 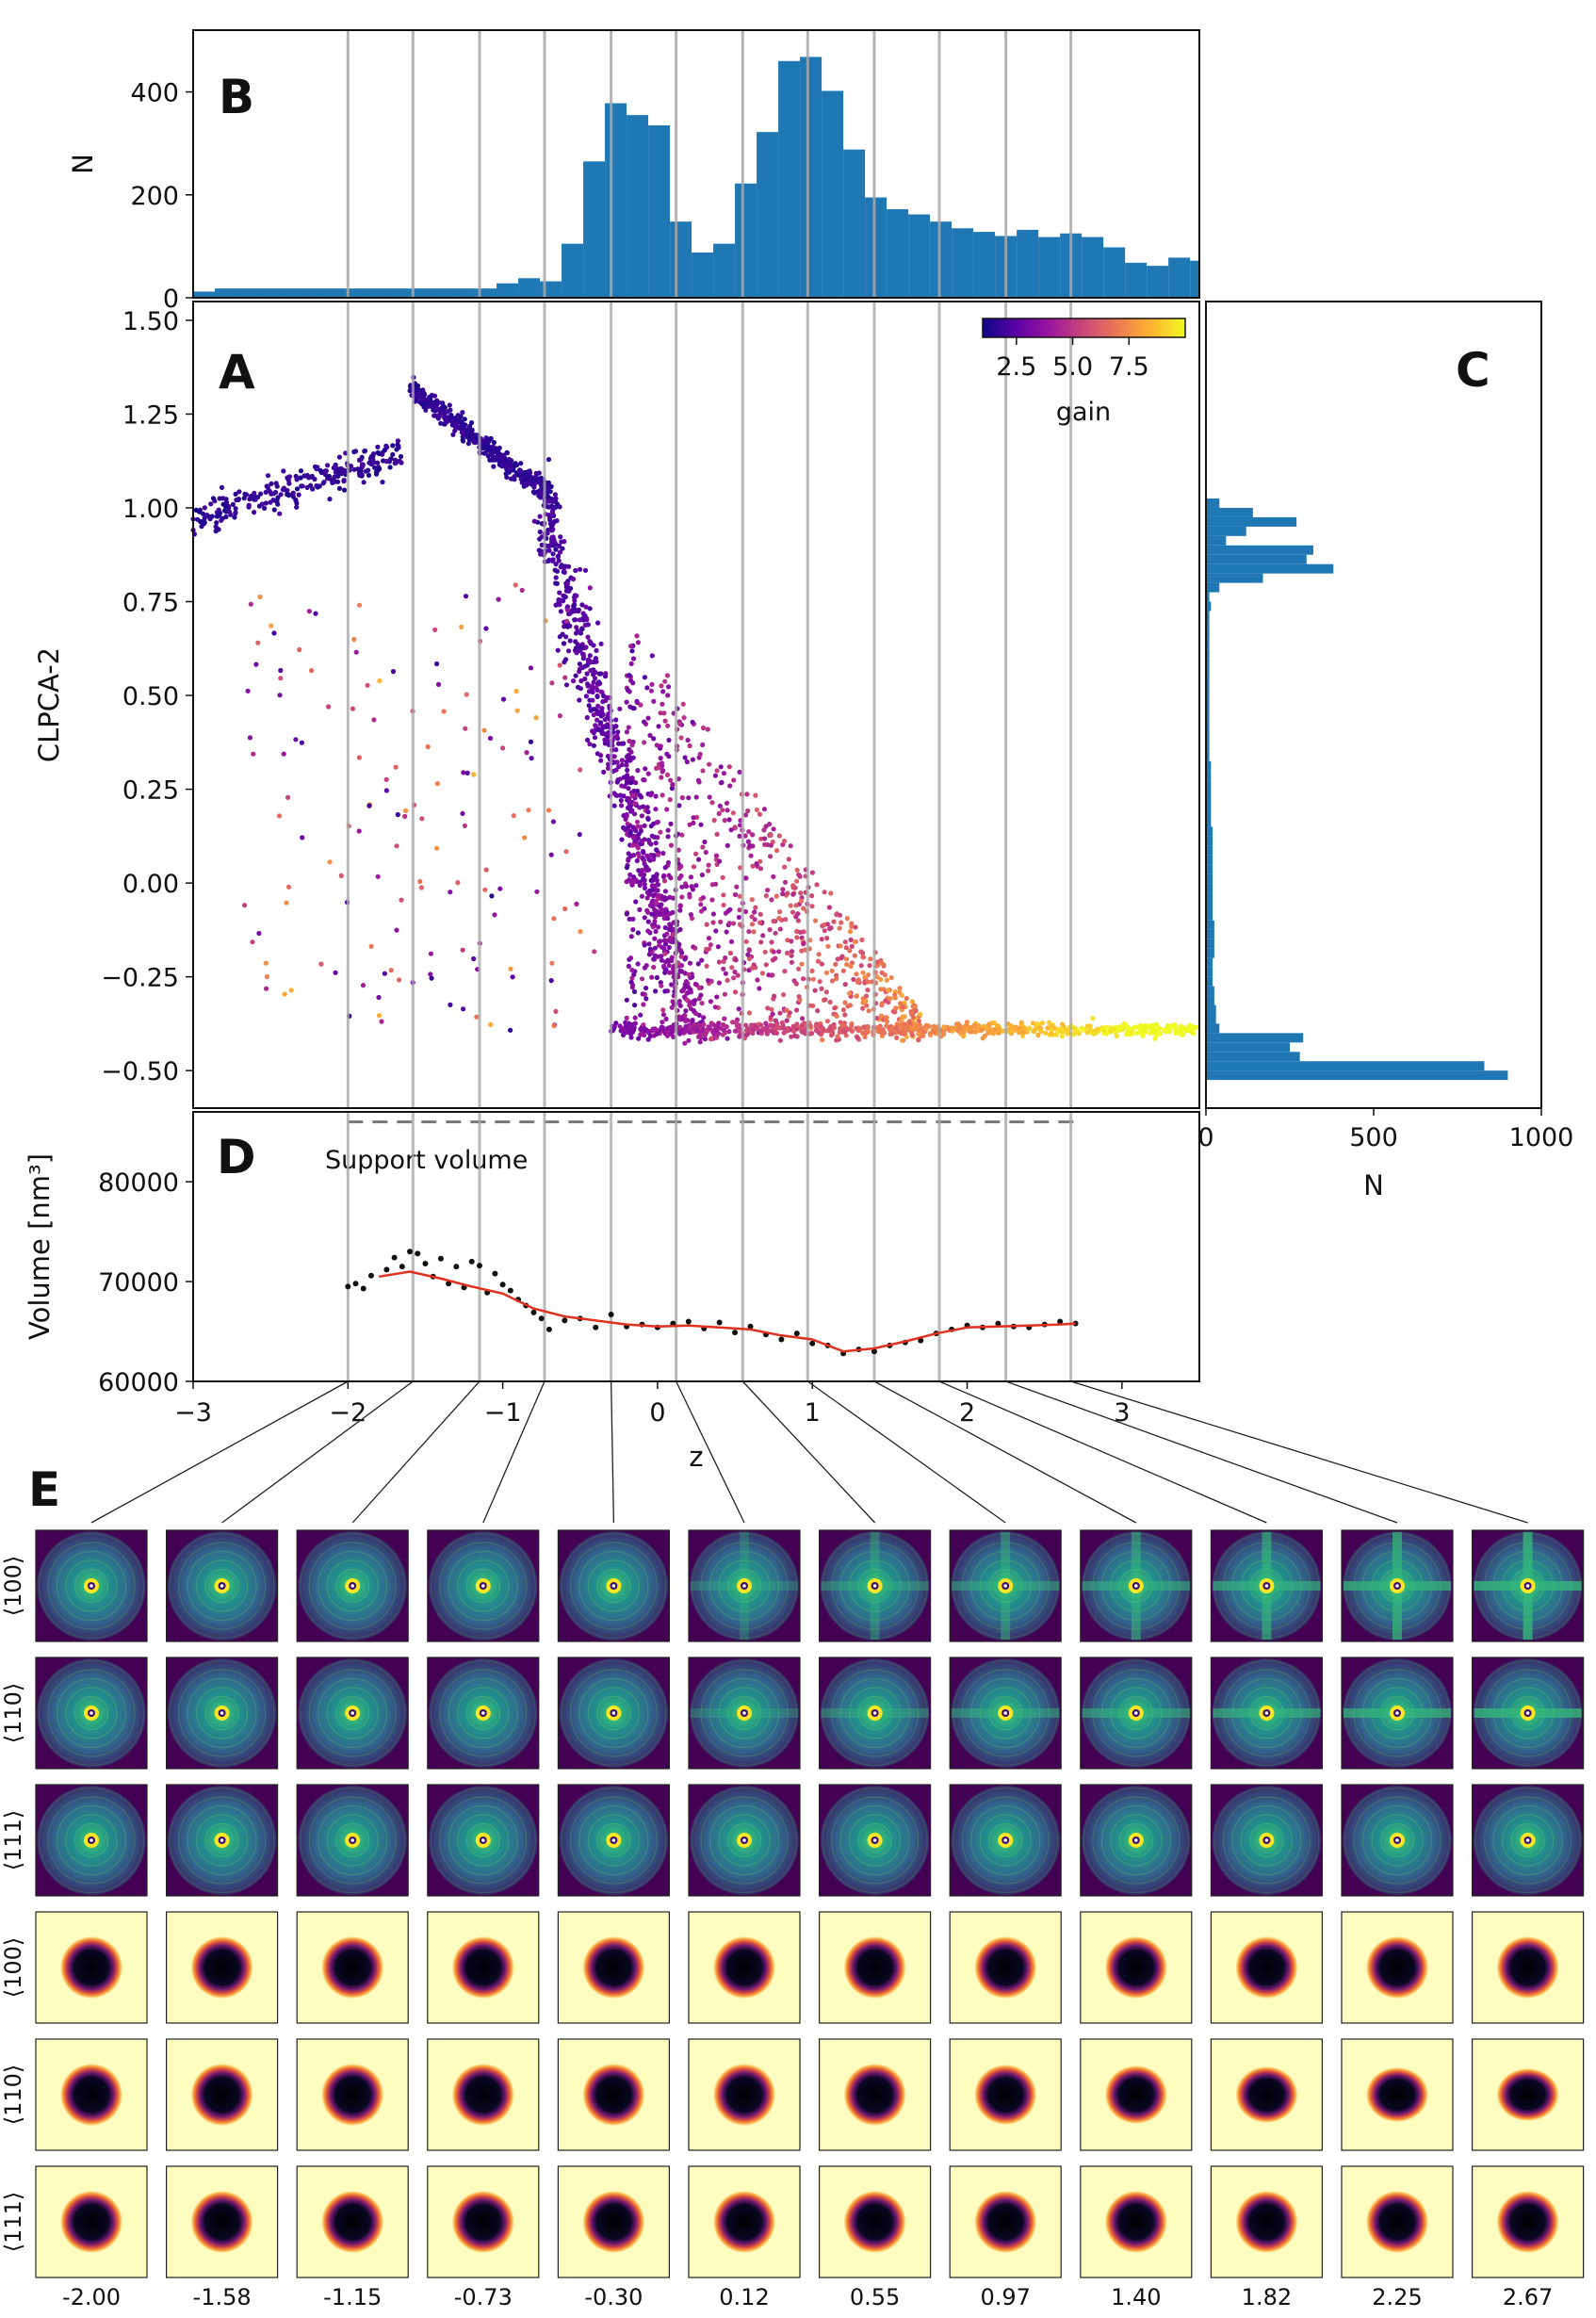 I want to click on column-z-label: 1.40, so click(x=1136, y=2297).